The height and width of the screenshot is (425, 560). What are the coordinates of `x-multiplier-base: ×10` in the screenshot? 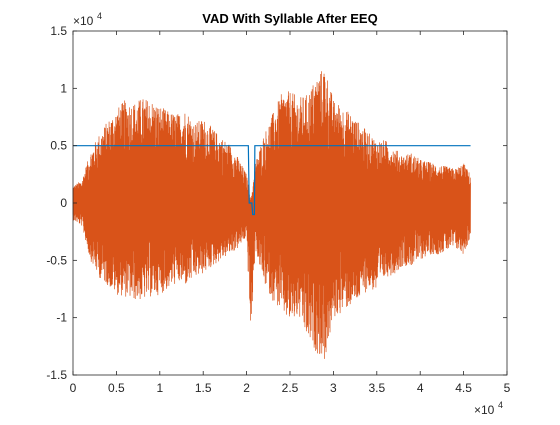 It's located at (484, 410).